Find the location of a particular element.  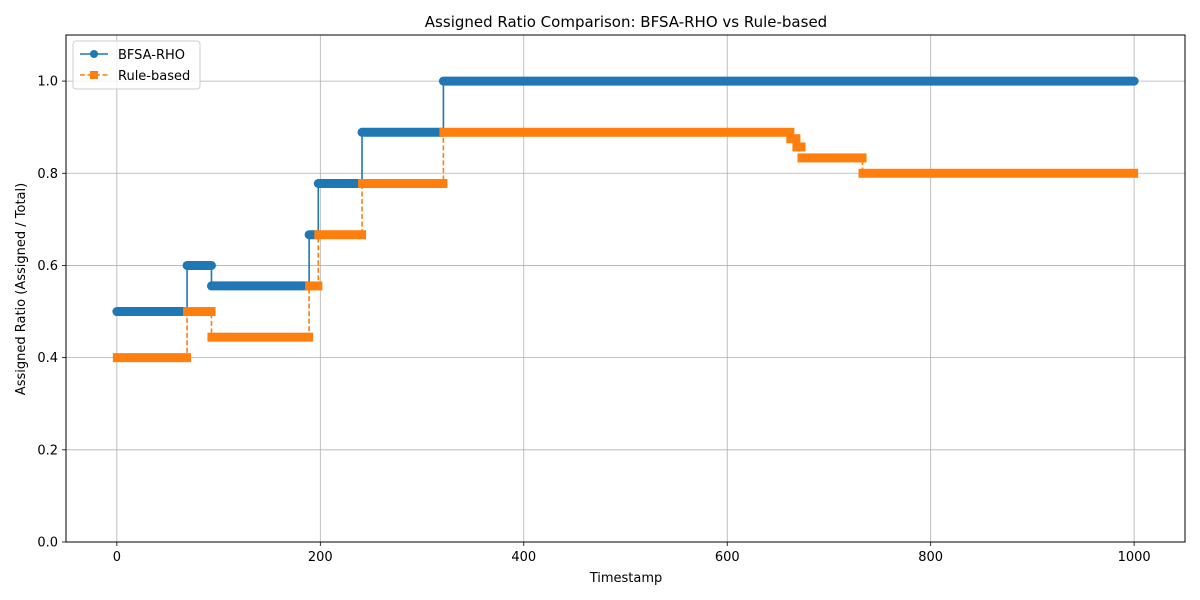

x-axis-label: Timestamp is located at coordinates (626, 578).